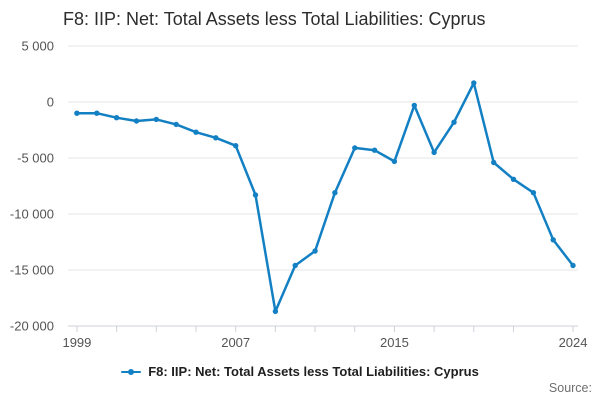 The image size is (600, 400). Describe the element at coordinates (32, 270) in the screenshot. I see `y-axis-label: -15 000` at that location.